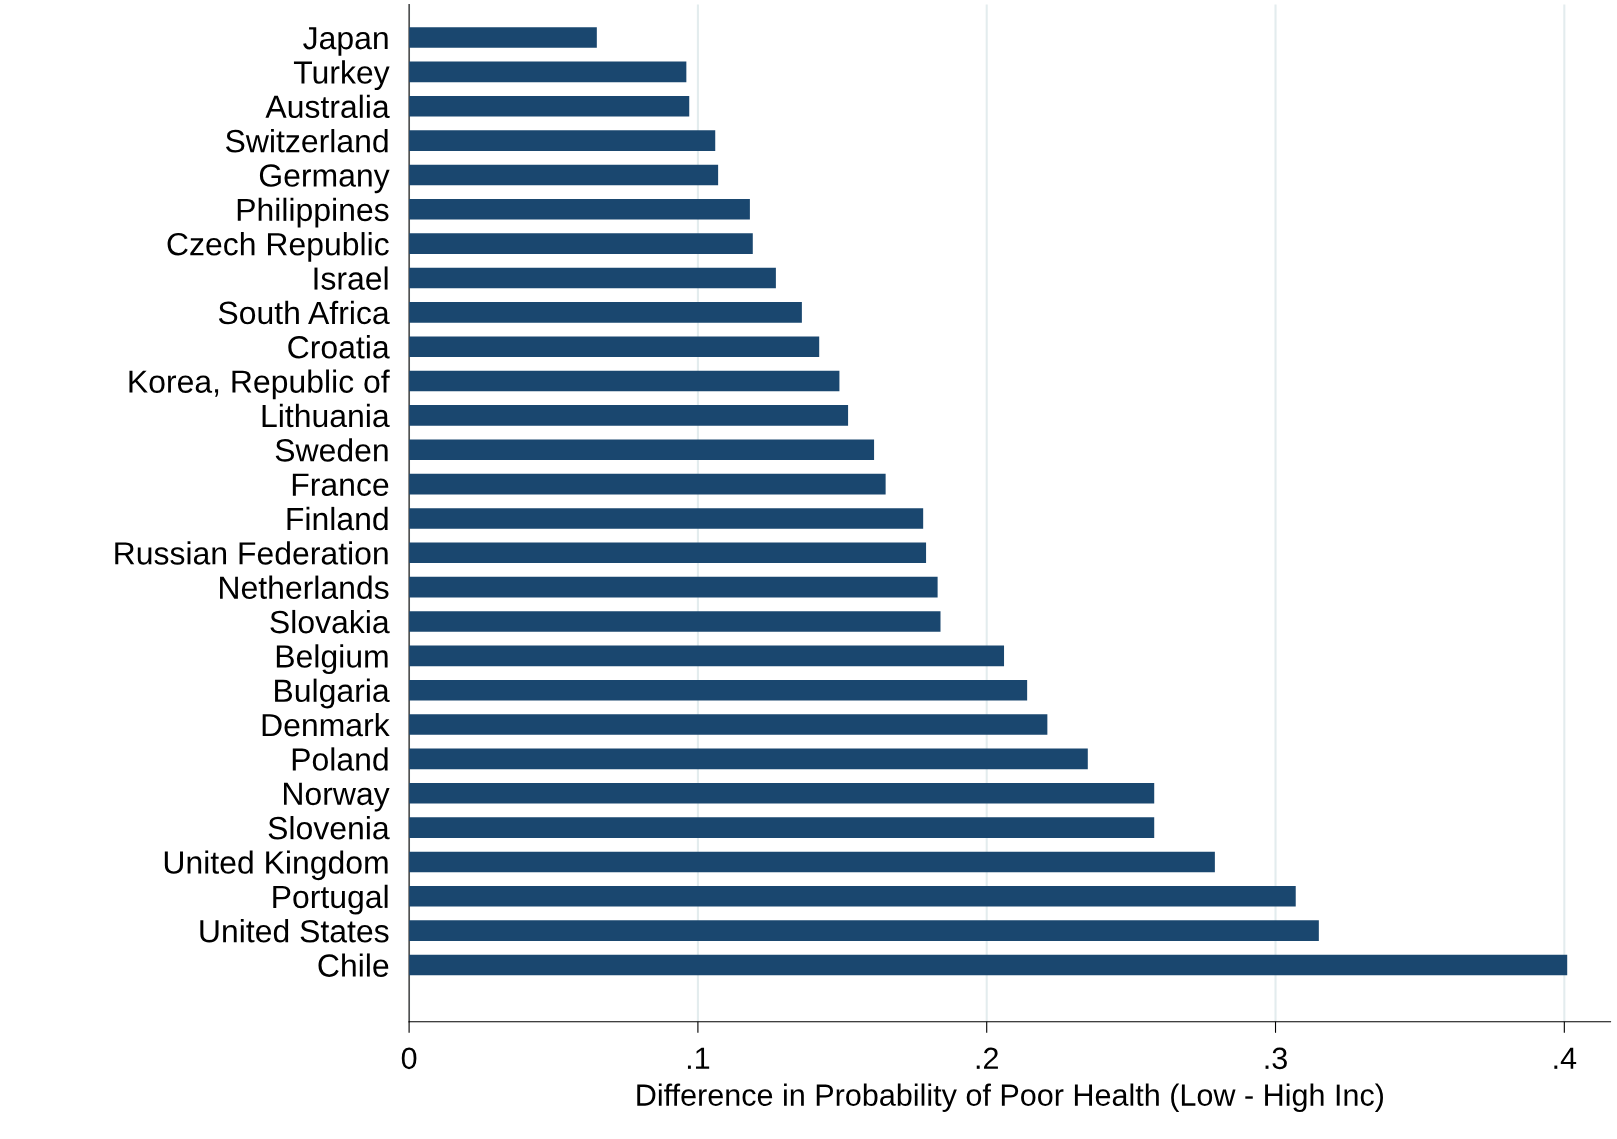 This screenshot has width=1617, height=1139. Describe the element at coordinates (1565, 1058) in the screenshot. I see `x-tick-label: .4` at that location.